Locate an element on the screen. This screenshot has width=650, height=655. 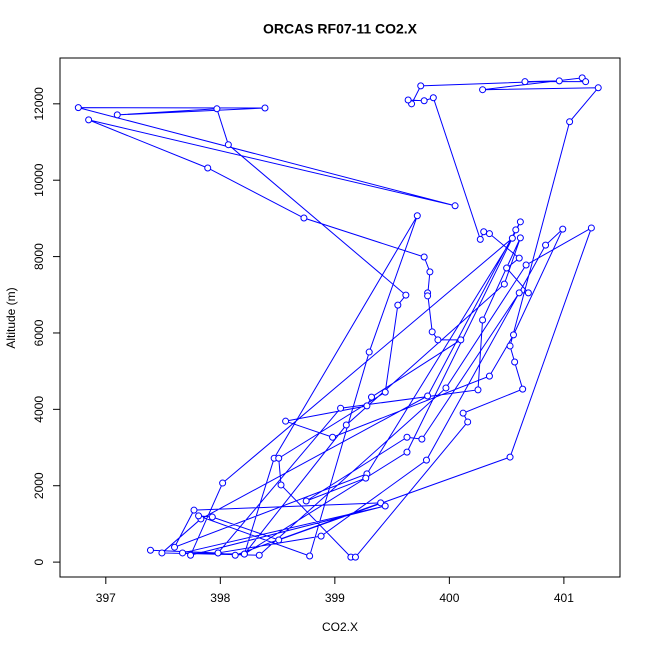
y-axis-label: Altitude (m) is located at coordinates (11, 317).